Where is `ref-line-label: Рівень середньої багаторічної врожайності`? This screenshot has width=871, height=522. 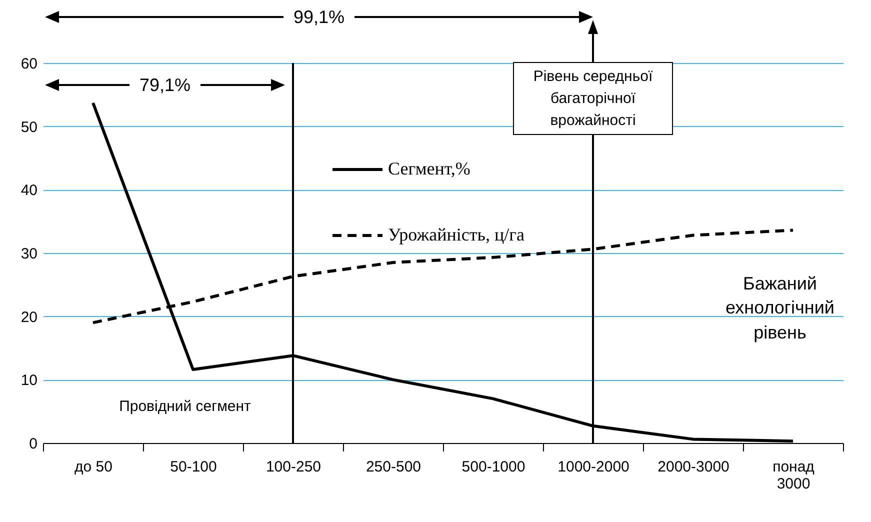 ref-line-label: Рівень середньої багаторічної врожайності is located at coordinates (593, 99).